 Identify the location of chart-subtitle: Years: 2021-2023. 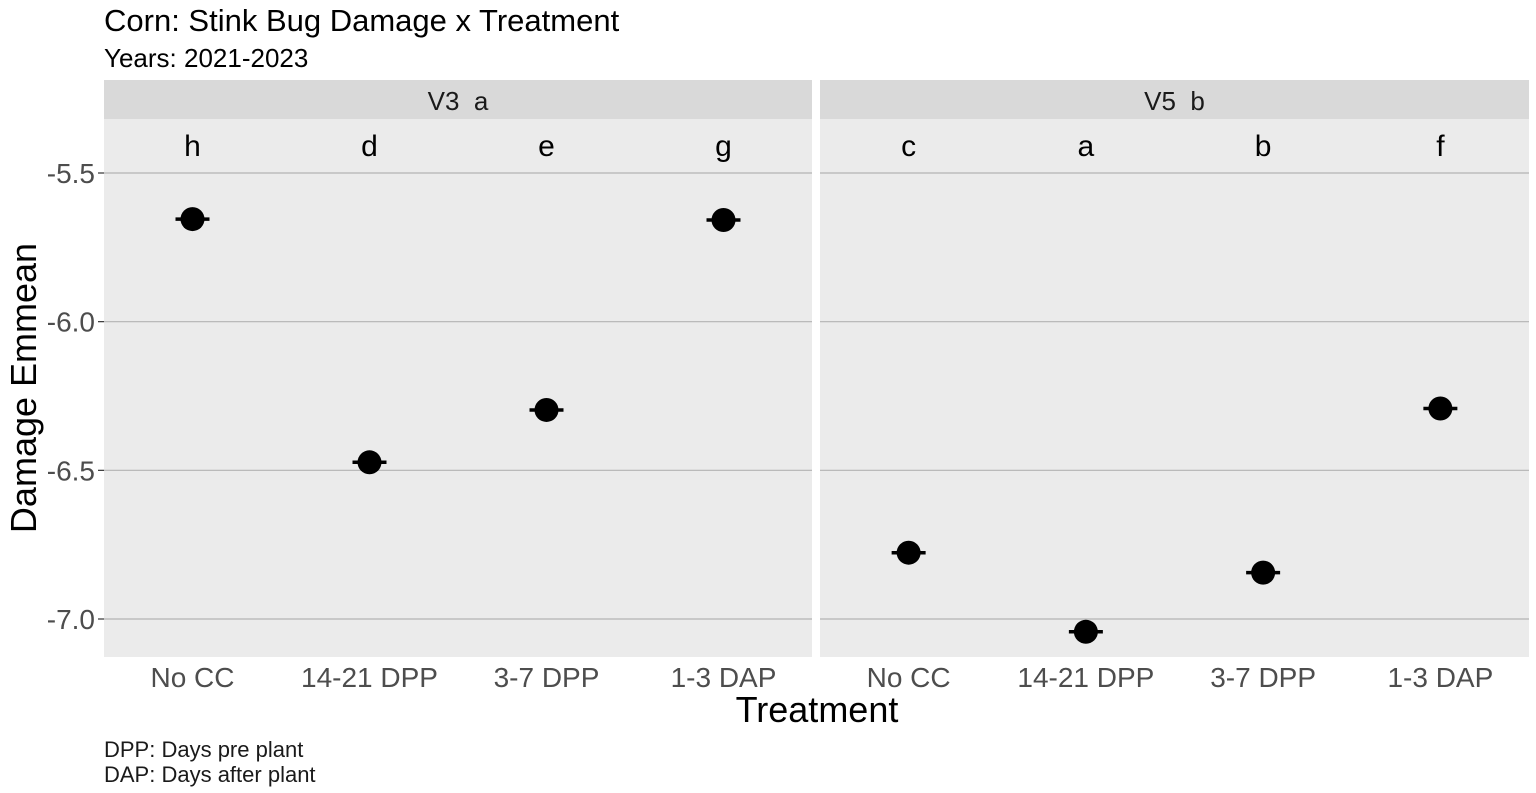
(206, 58).